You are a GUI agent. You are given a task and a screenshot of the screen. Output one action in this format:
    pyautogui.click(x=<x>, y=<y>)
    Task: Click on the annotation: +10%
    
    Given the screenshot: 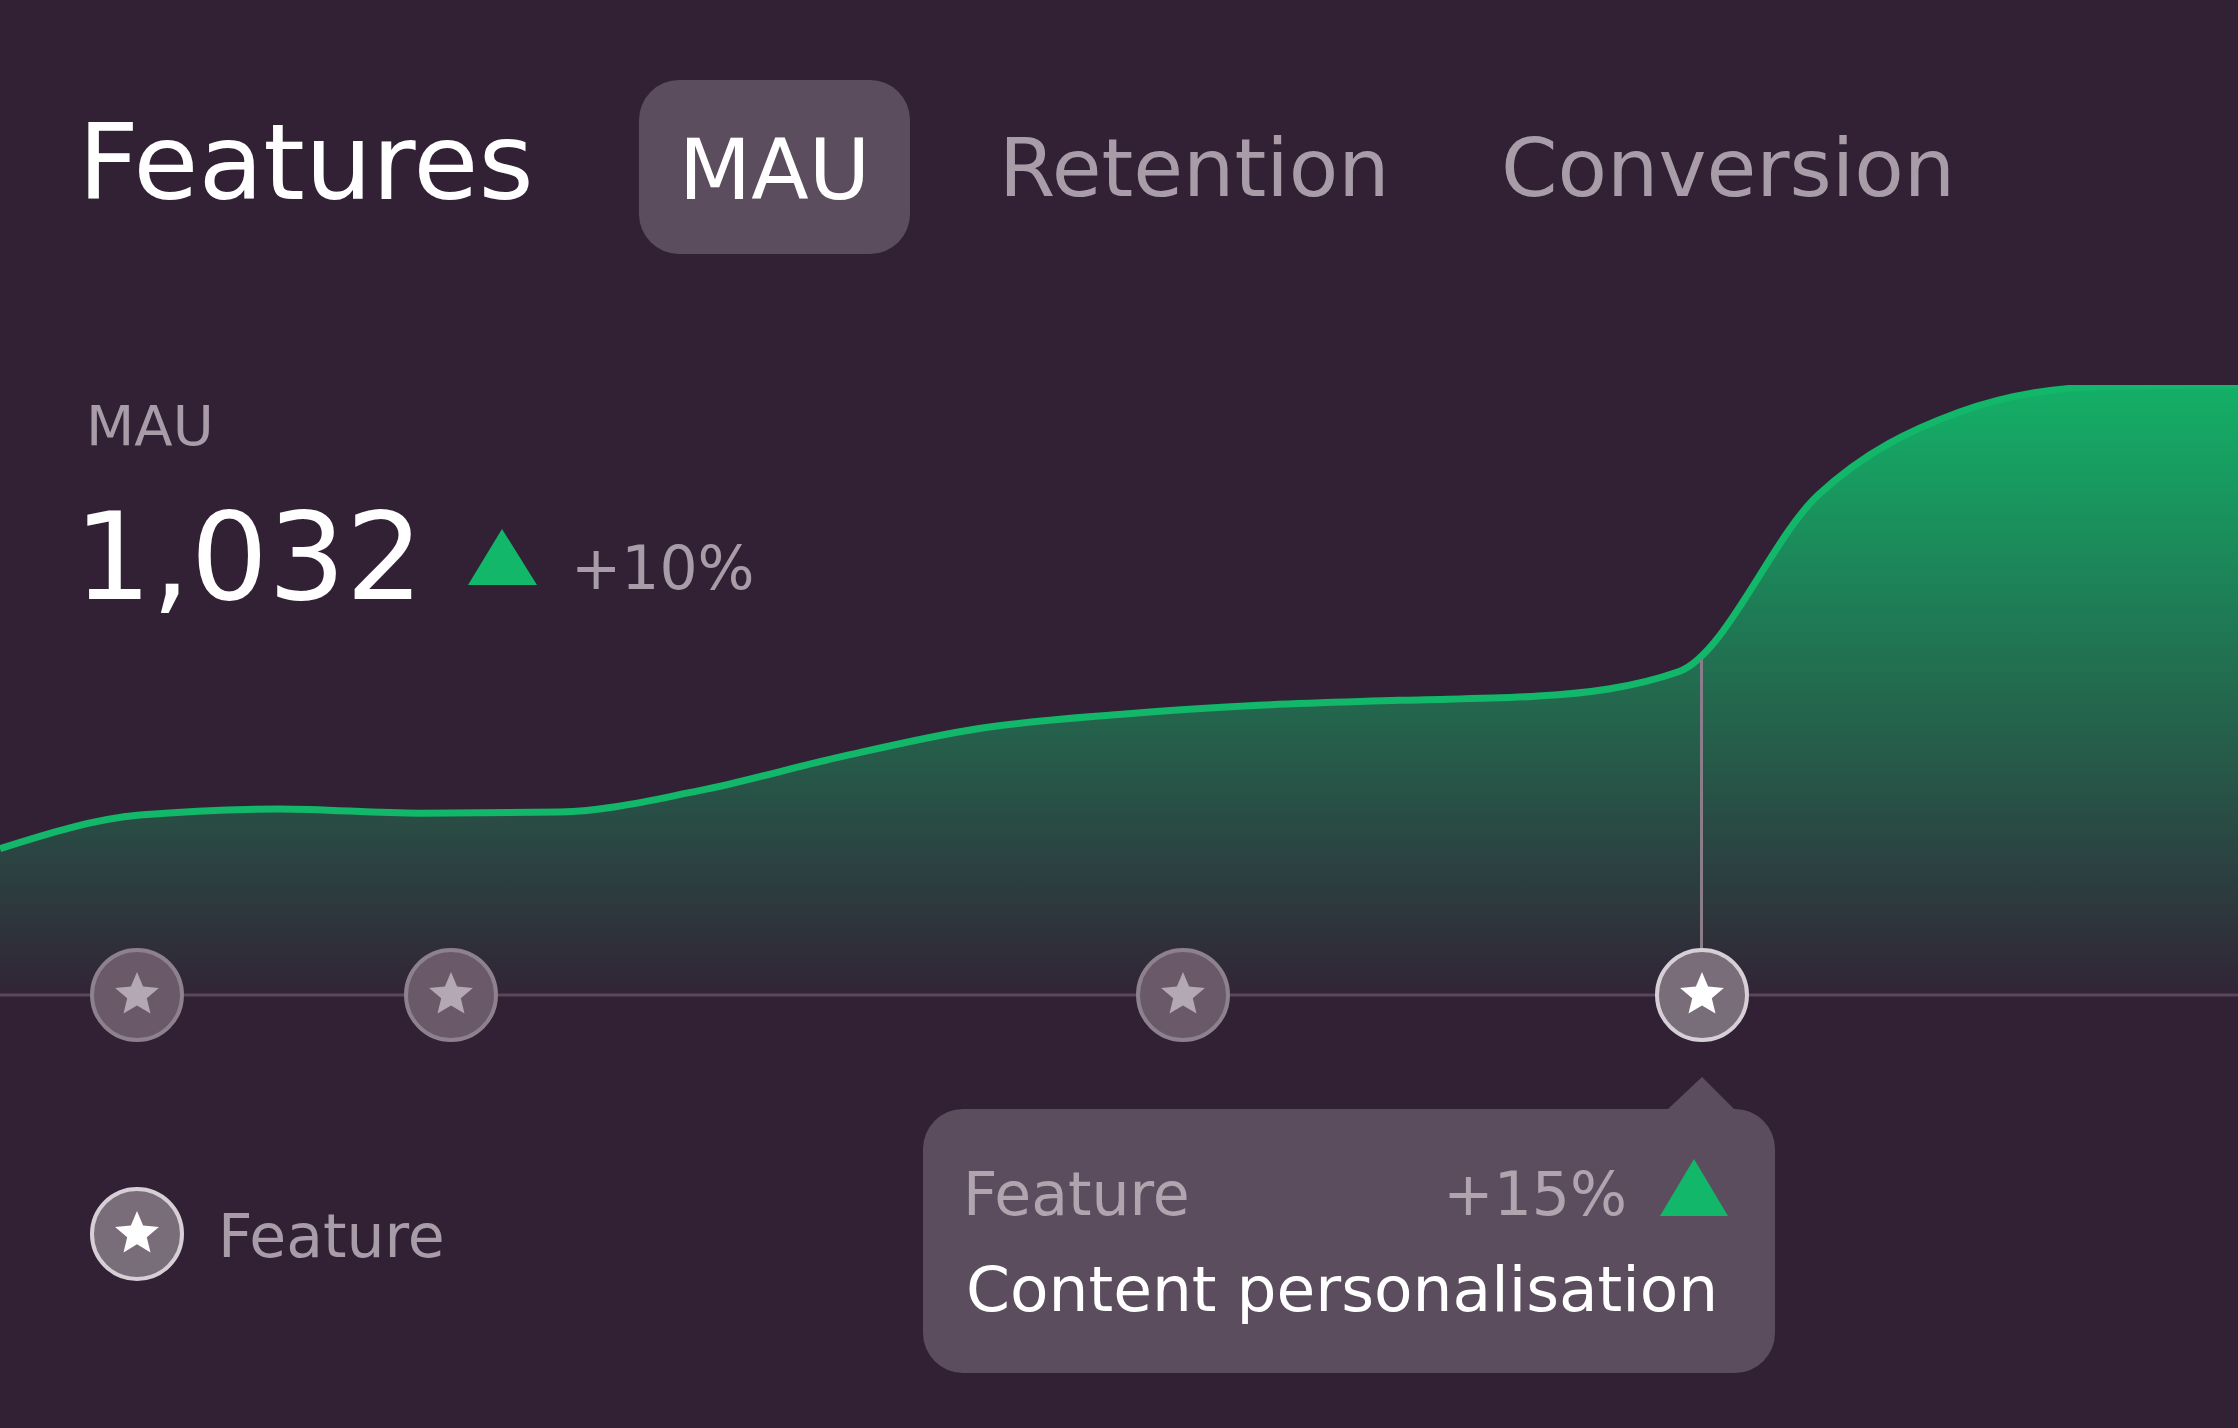 What is the action you would take?
    pyautogui.click(x=663, y=568)
    